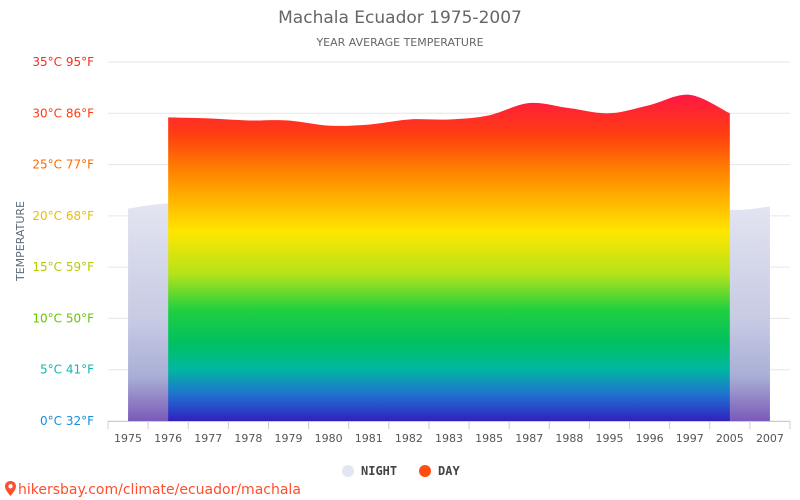  I want to click on y-tick-label: 20°C 68°F, so click(63, 216).